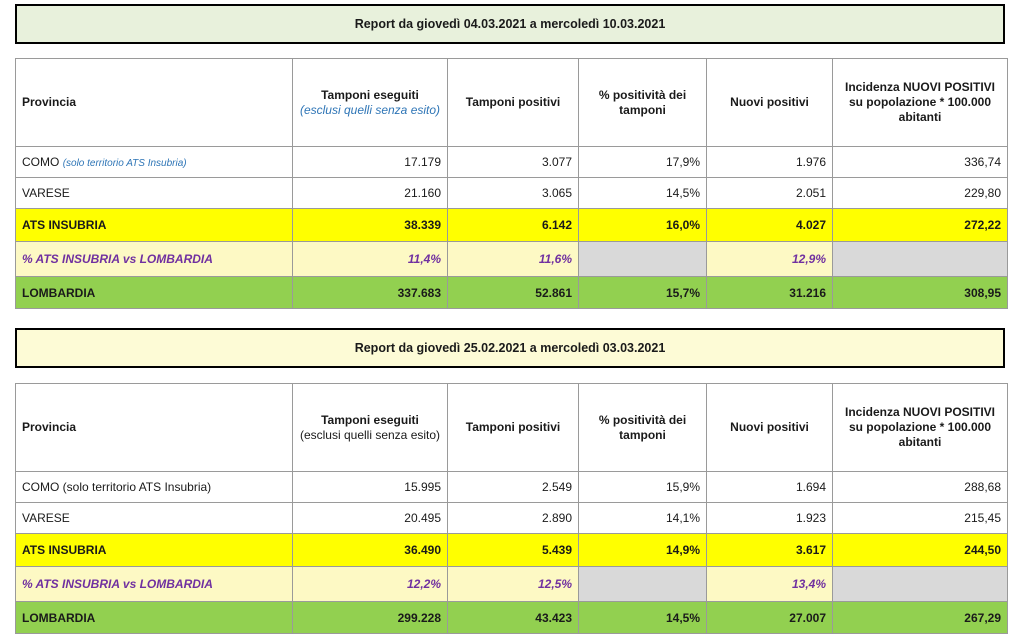 The height and width of the screenshot is (641, 1024). I want to click on table-row-varese: VARESE 20.495 2.890 14,1% 1.923 215,45, so click(511, 518).